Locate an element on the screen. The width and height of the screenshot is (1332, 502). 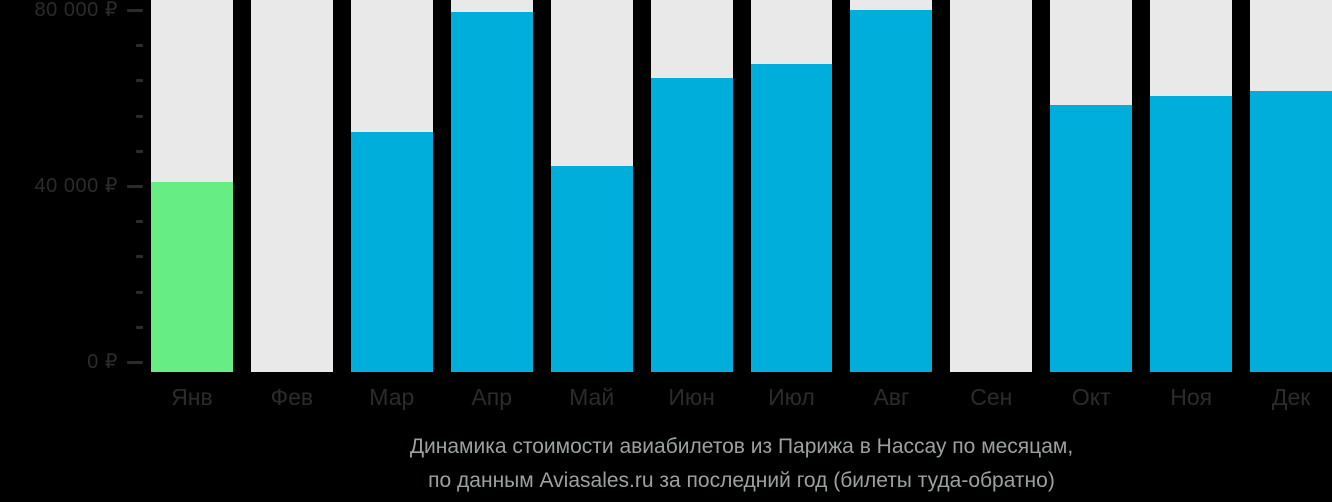
y-tick-label: 80 000 ₽ is located at coordinates (76, 10).